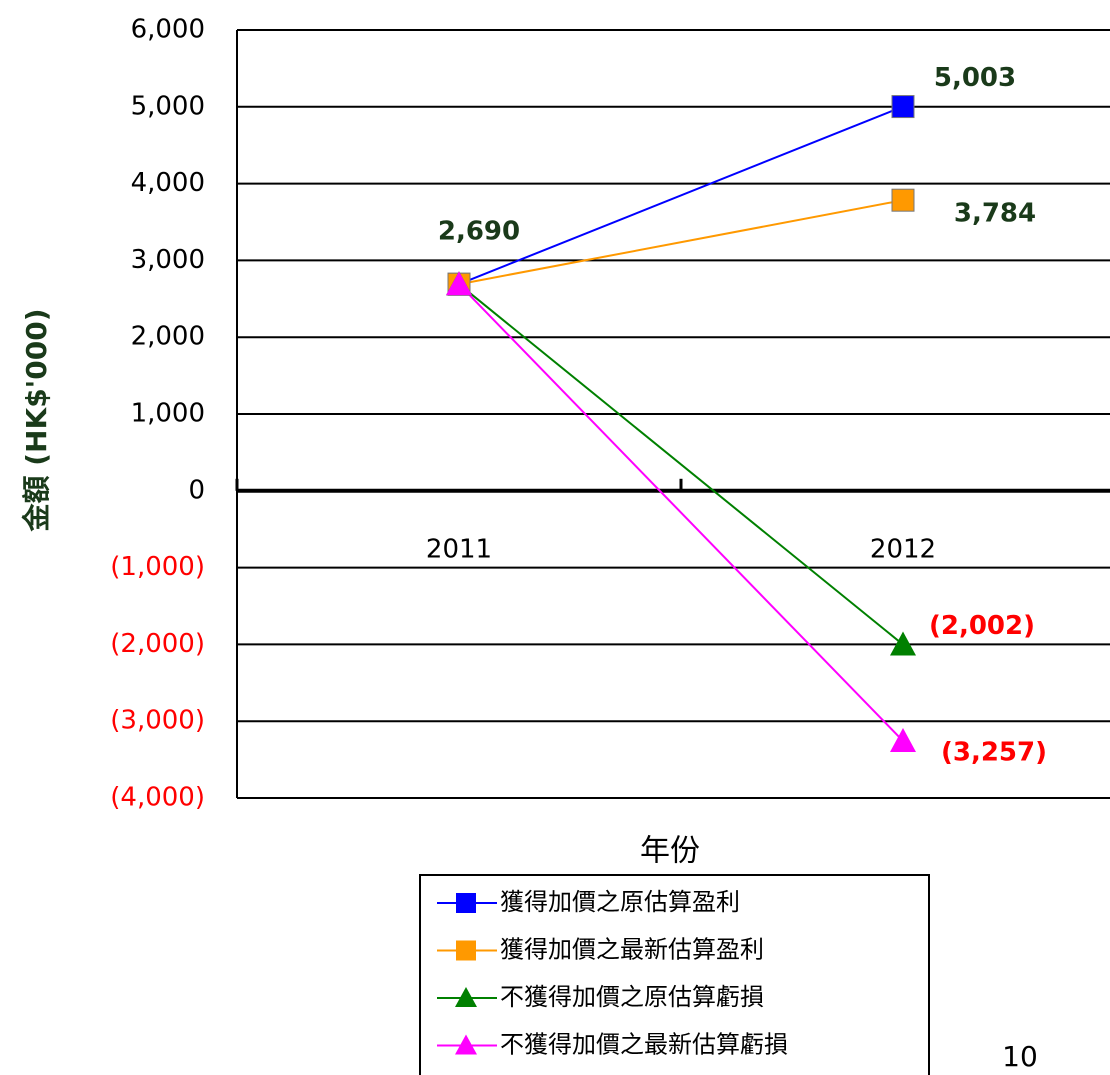 This screenshot has height=1075, width=1110. What do you see at coordinates (168, 183) in the screenshot?
I see `y-tick-label: 4,000` at bounding box center [168, 183].